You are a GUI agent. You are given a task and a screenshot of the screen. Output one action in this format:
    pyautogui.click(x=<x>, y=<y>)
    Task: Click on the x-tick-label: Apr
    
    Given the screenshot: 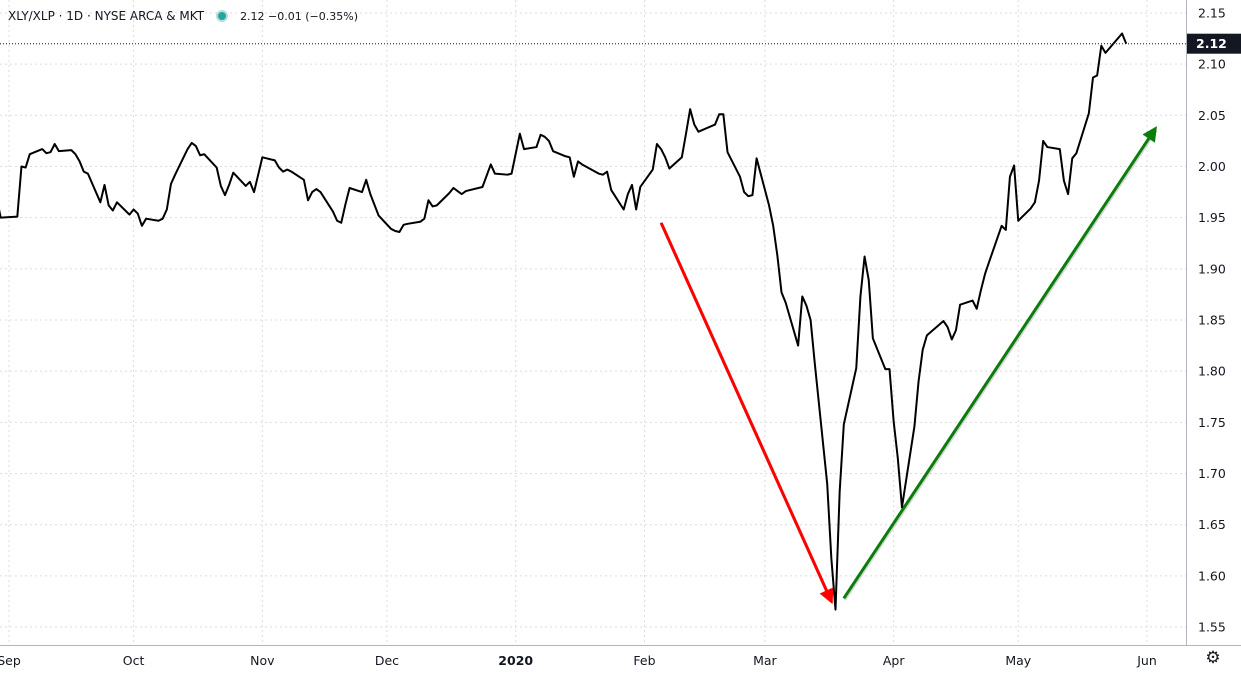 What is the action you would take?
    pyautogui.click(x=894, y=660)
    